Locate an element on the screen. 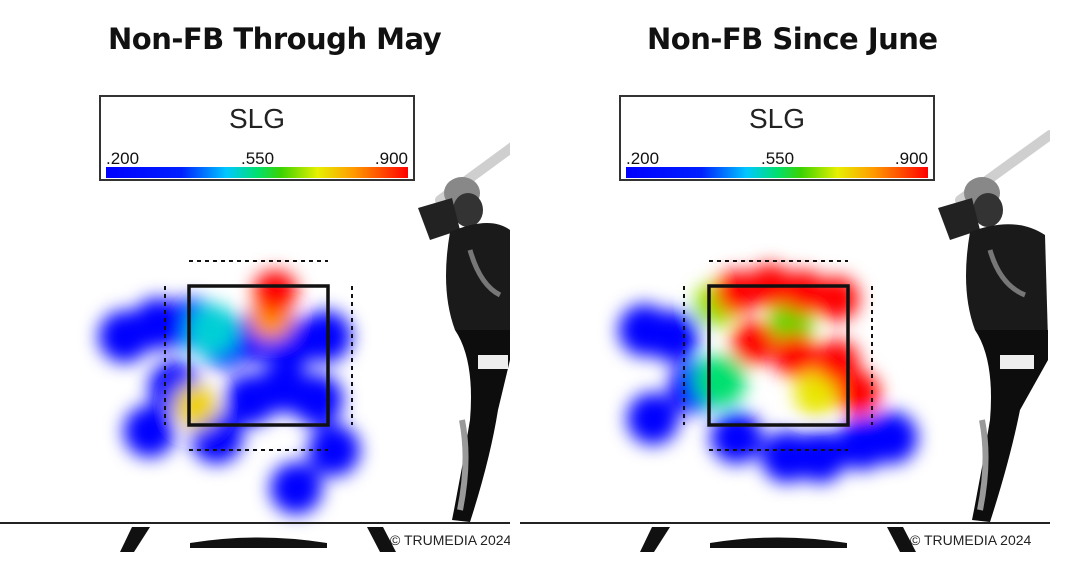 The height and width of the screenshot is (577, 1078). heatmap-layer is located at coordinates (229, 392).